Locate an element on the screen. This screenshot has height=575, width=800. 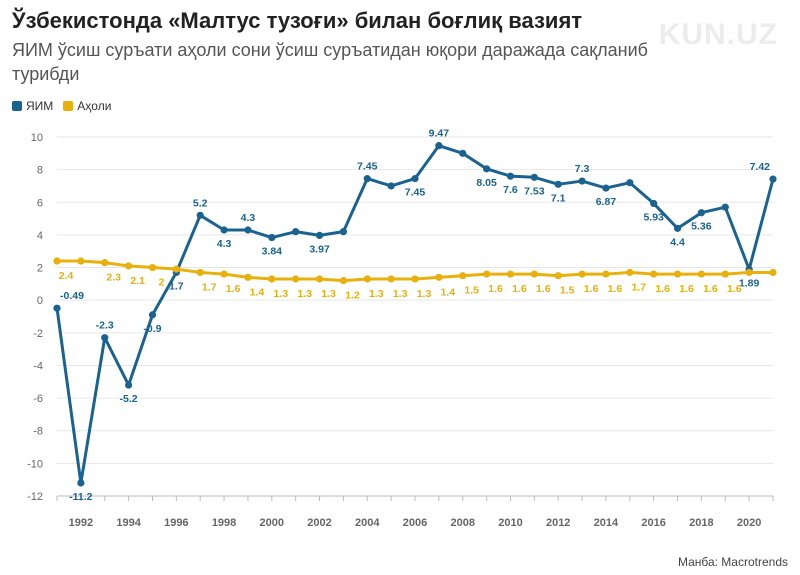
data-label: 1.5 is located at coordinates (567, 291).